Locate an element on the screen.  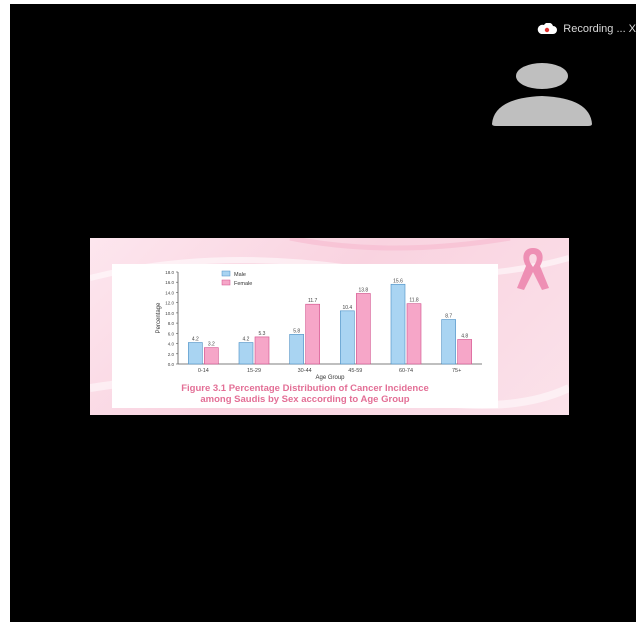
data-label: 4.8 is located at coordinates (464, 336).